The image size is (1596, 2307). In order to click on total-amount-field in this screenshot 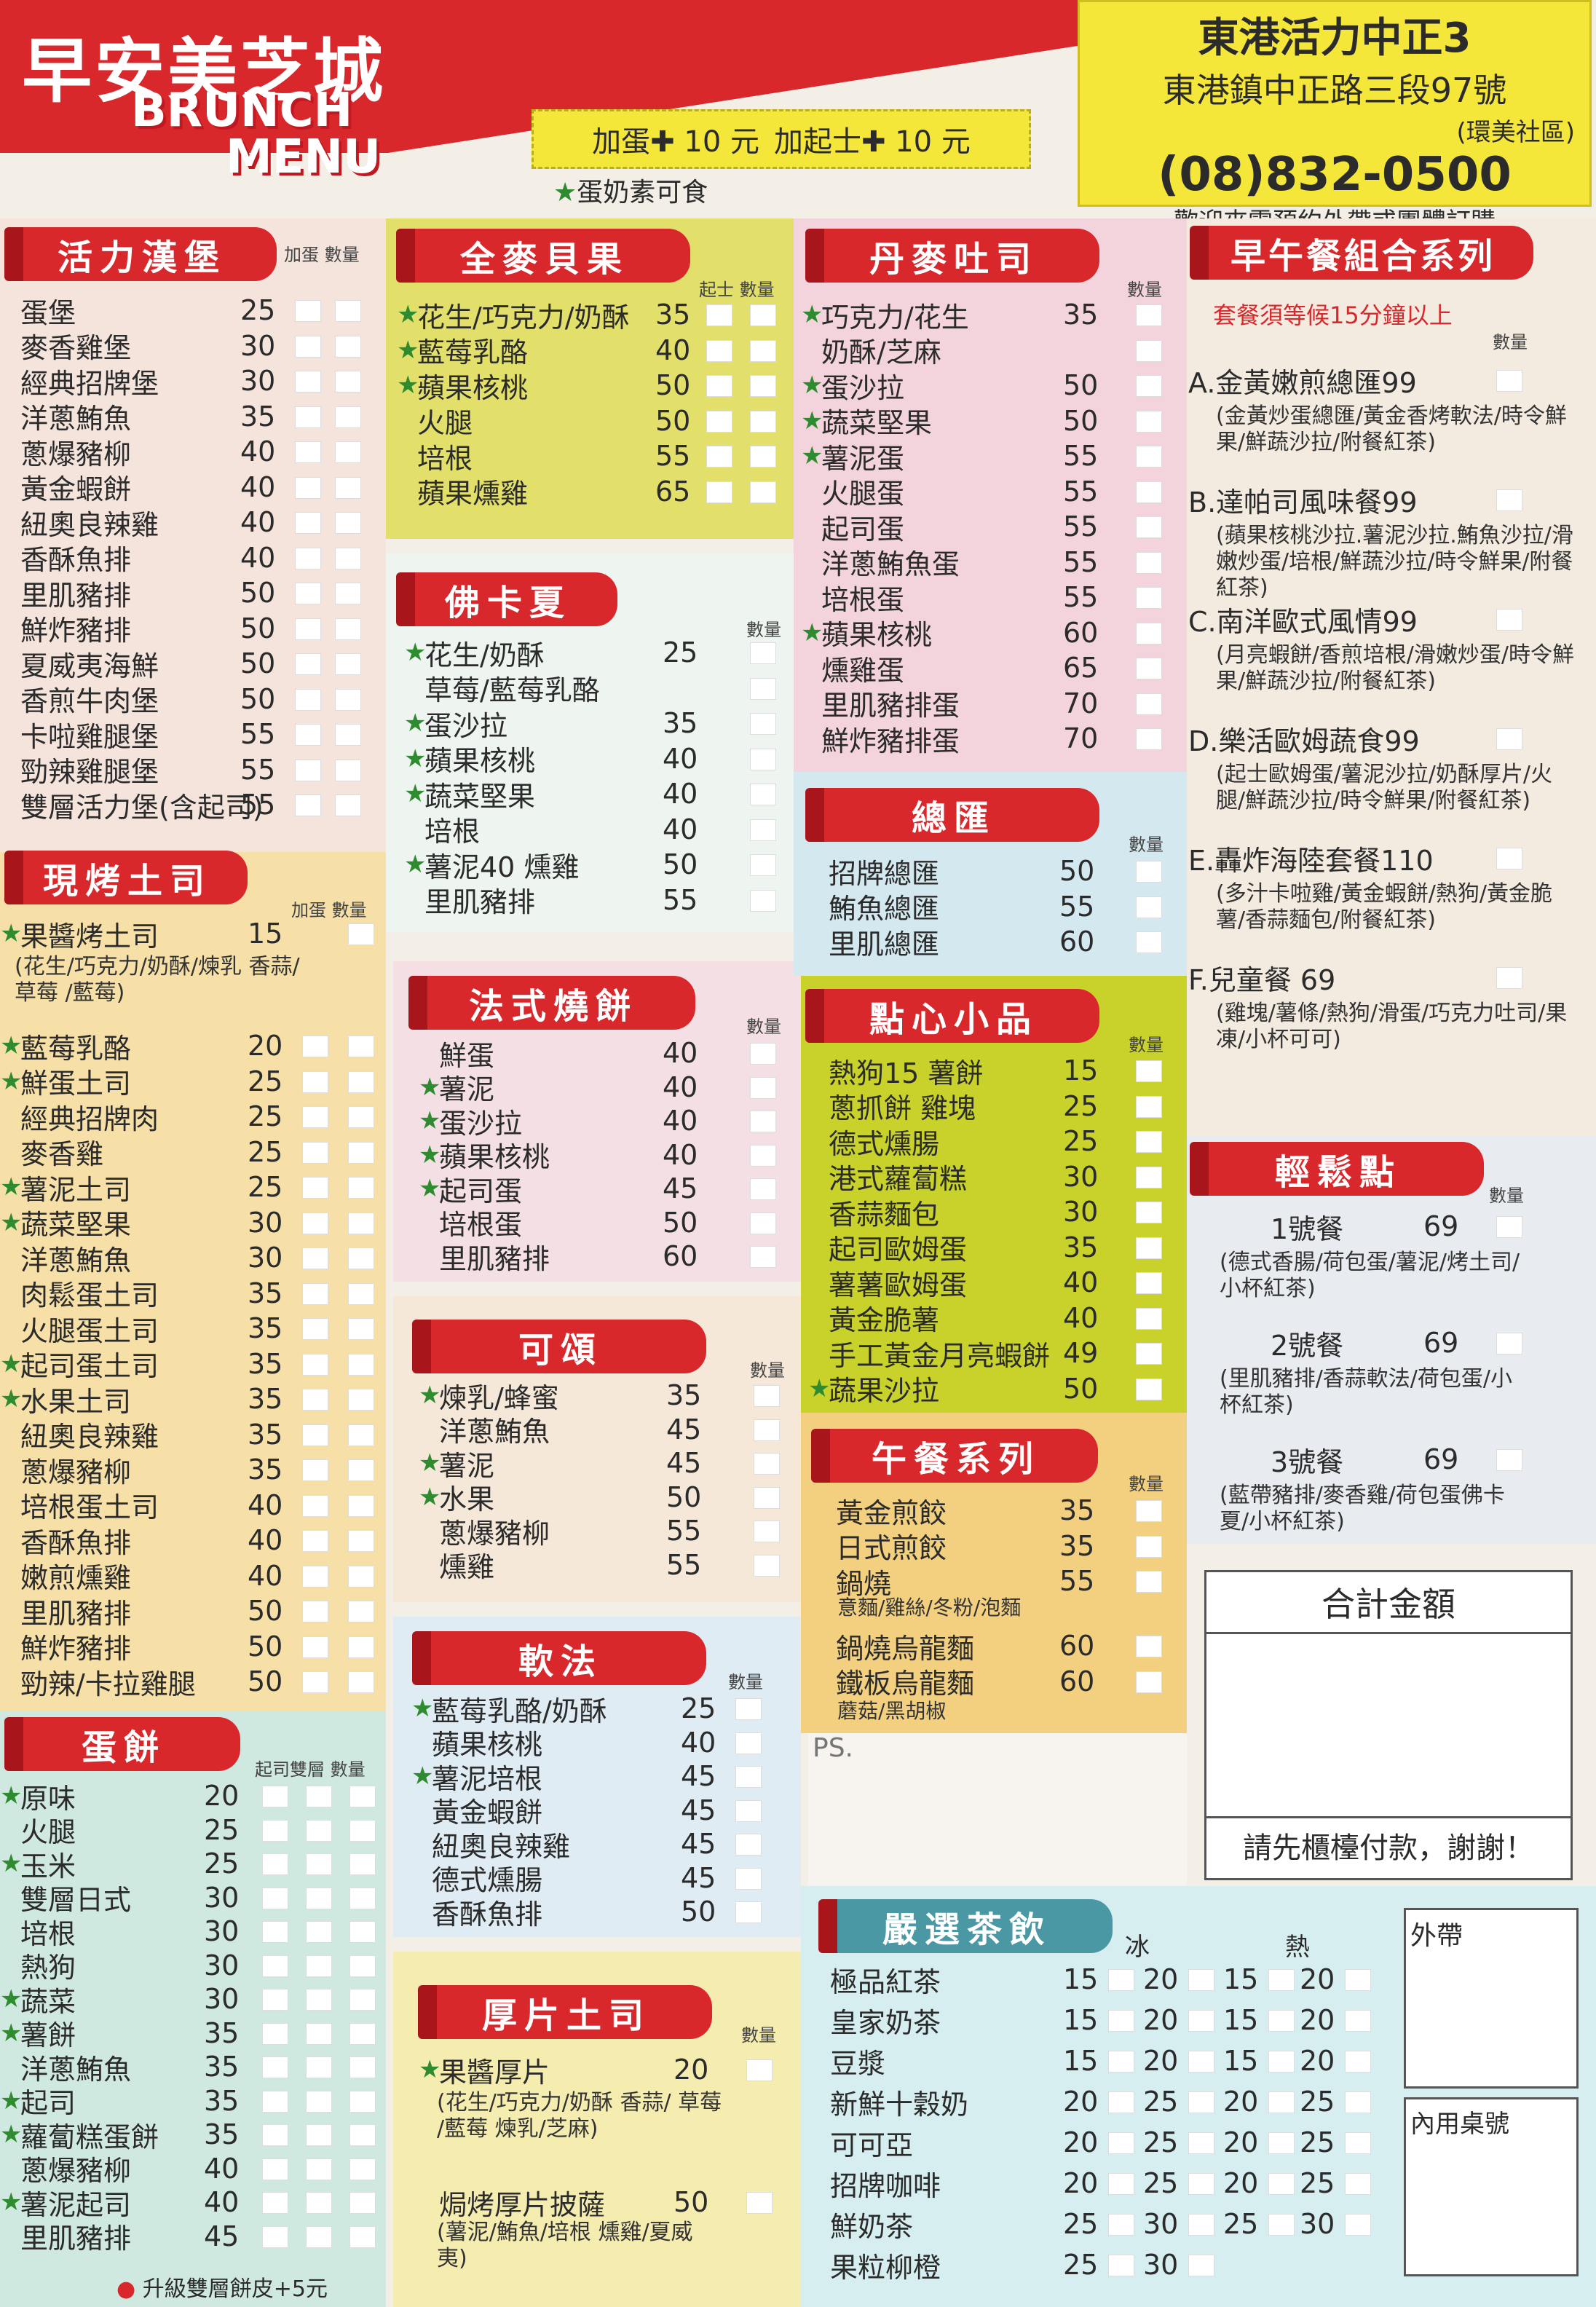, I will do `click(1388, 1725)`.